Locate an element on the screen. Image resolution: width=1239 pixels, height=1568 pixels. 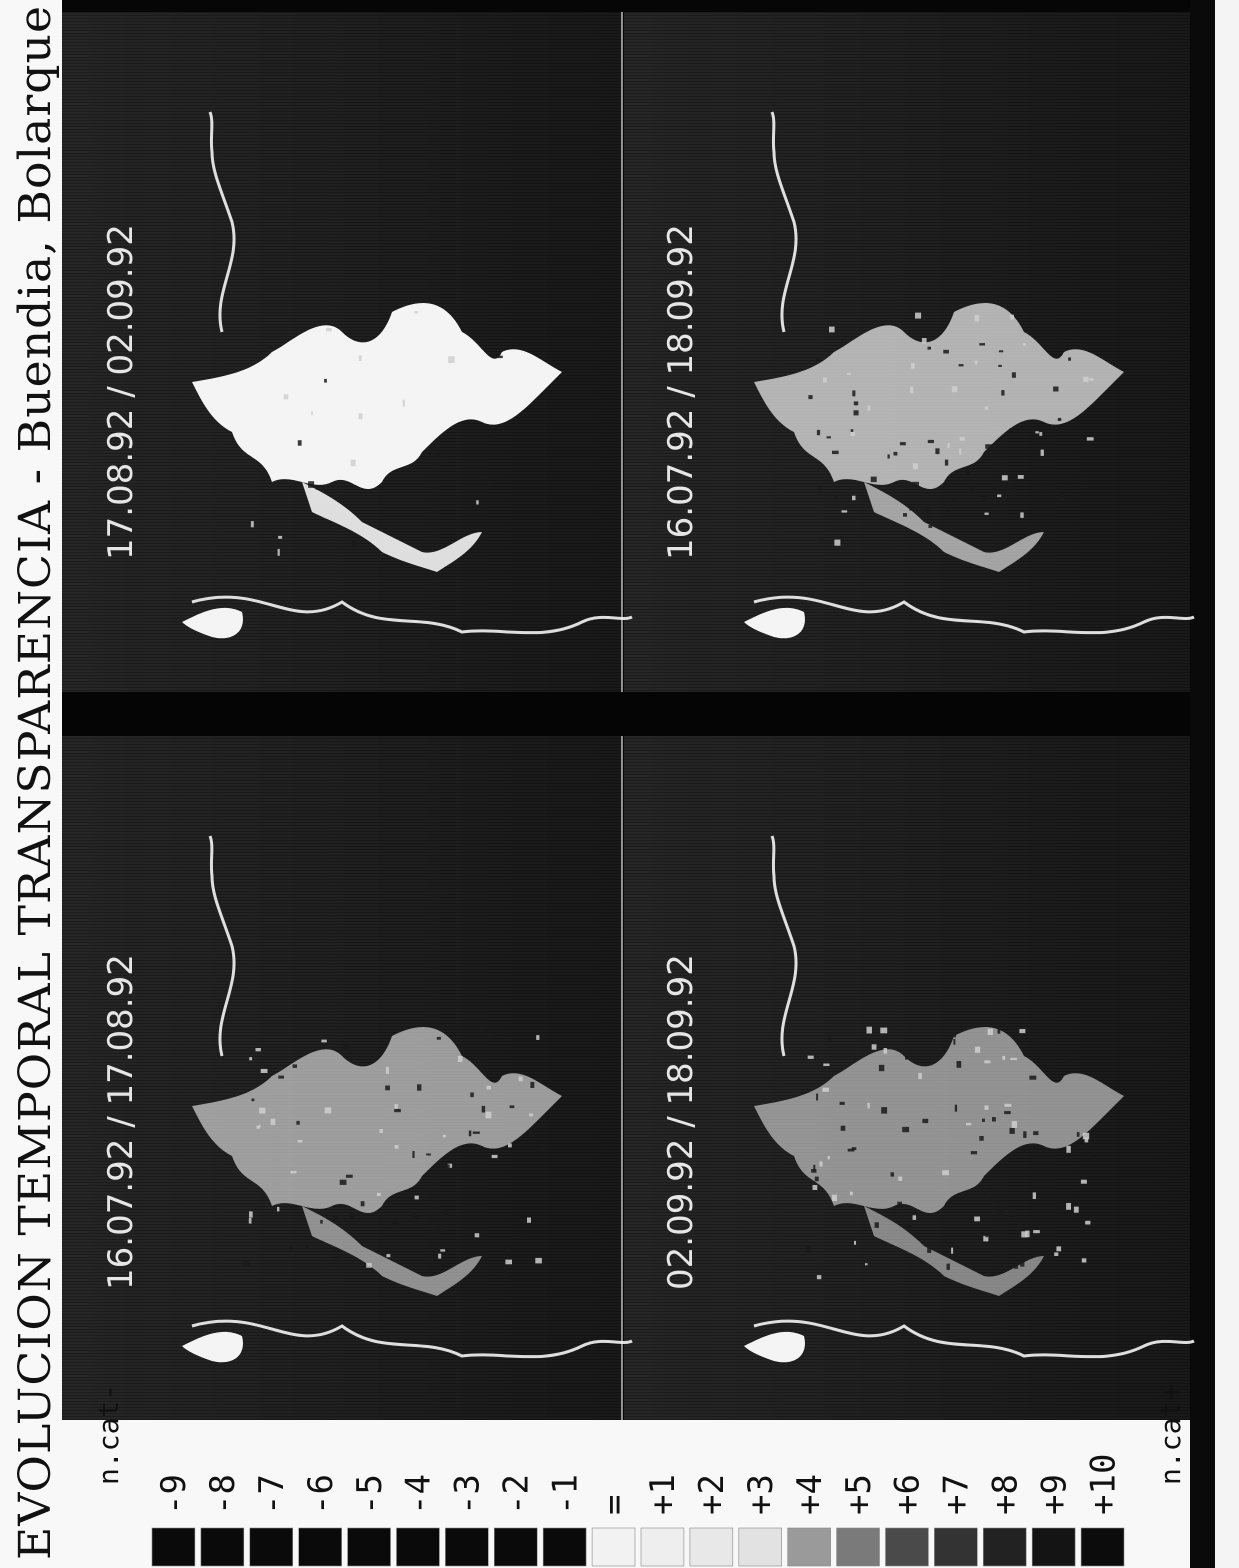
panel-label-1: 17.08.92 / 02.09.92 is located at coordinates (121, 392).